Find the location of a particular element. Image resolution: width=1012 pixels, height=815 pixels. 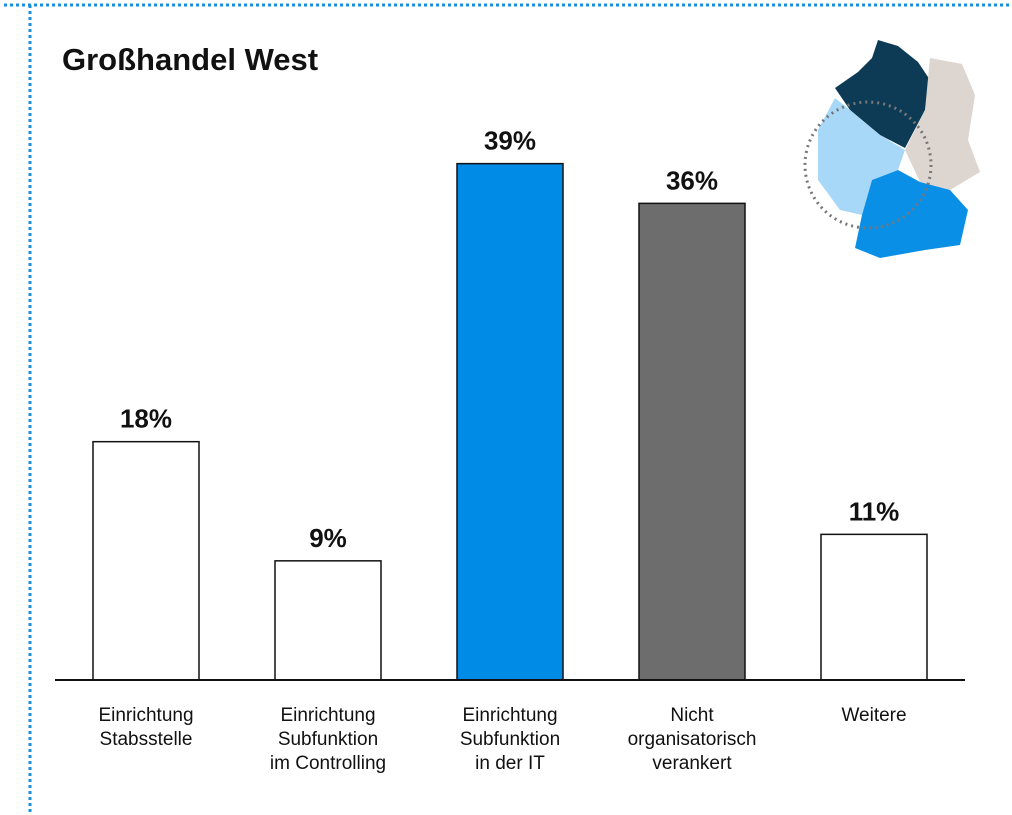

x-tick-label: Weitere is located at coordinates (874, 715).